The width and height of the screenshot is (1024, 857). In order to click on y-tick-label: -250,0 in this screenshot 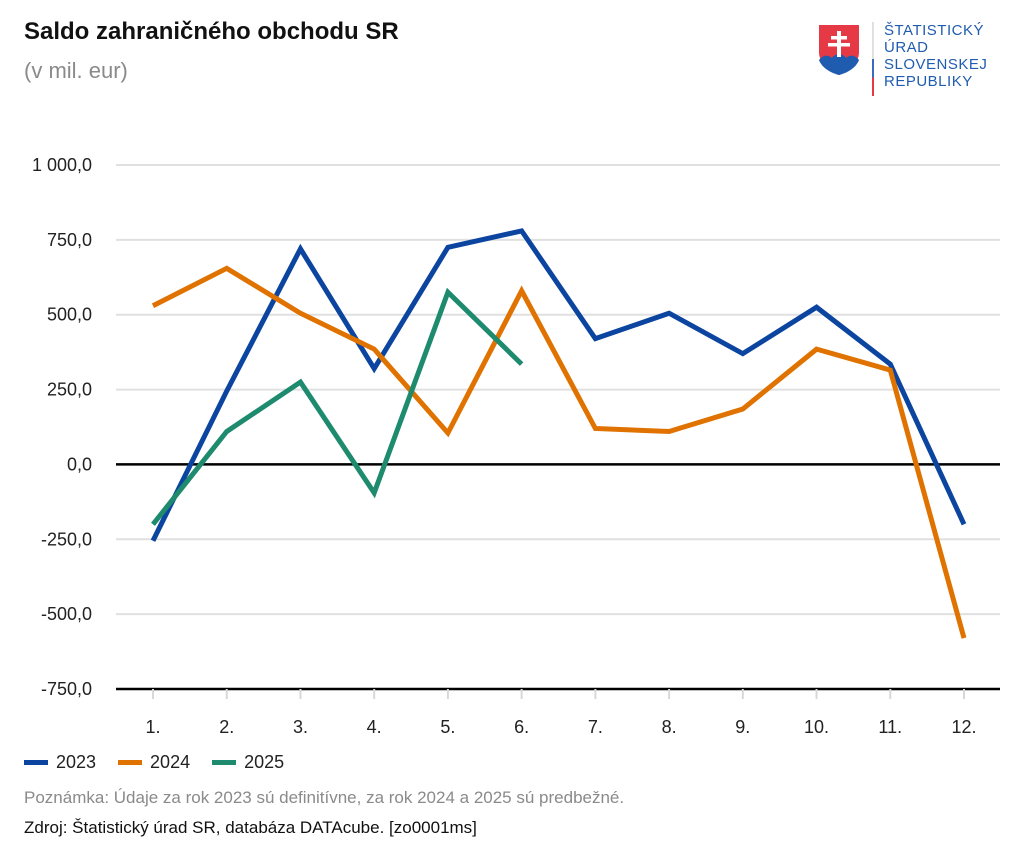, I will do `click(66, 539)`.